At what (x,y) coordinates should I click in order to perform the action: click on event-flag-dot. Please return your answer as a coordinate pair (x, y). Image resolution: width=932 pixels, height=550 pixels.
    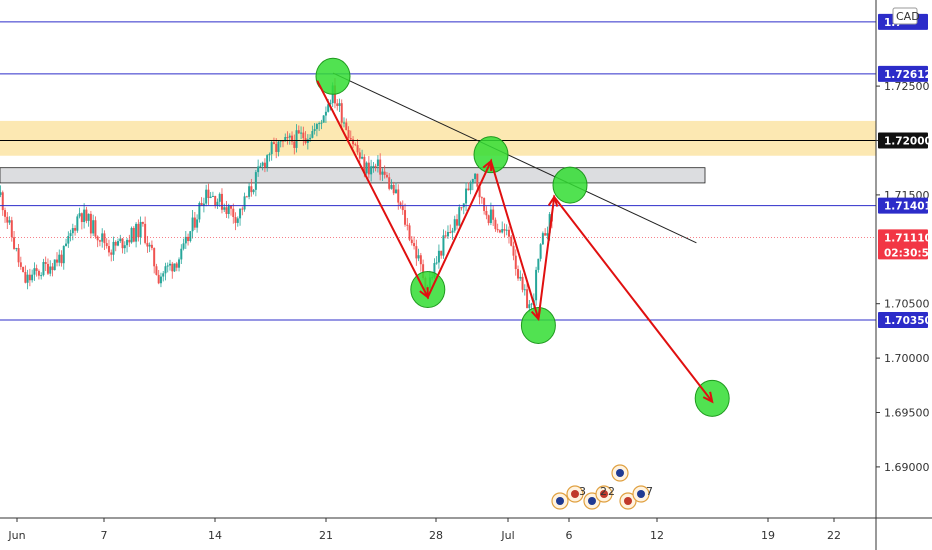
    Looking at the image, I should click on (620, 473).